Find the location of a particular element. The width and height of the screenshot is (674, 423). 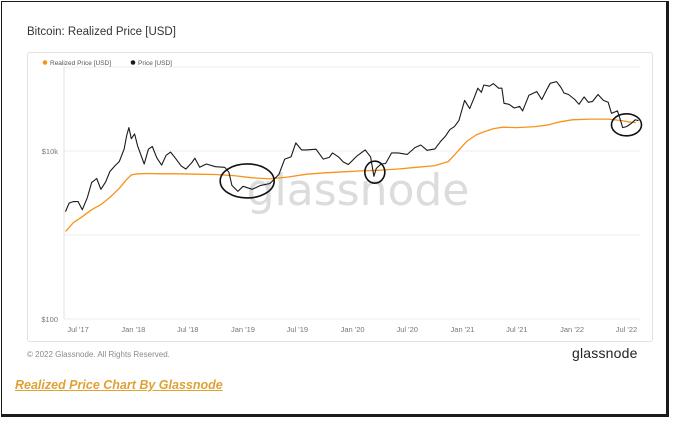

x-tick-label: Jul '19 is located at coordinates (297, 329).